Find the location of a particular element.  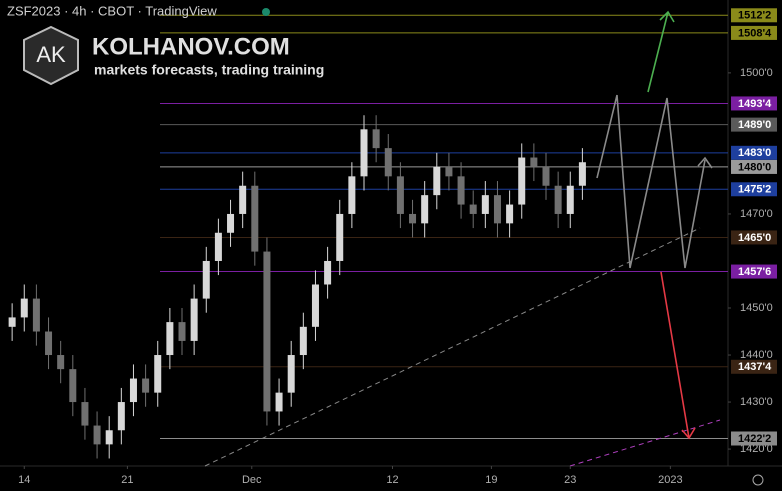

logo: AK is located at coordinates (51, 55).